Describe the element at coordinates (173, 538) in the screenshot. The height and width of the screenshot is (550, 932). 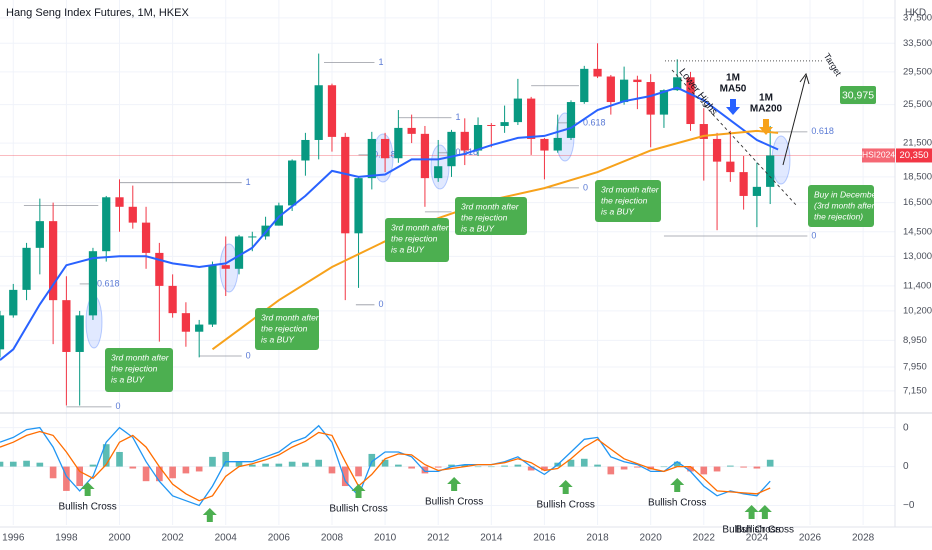
I see `x-tick-label: 2002` at that location.